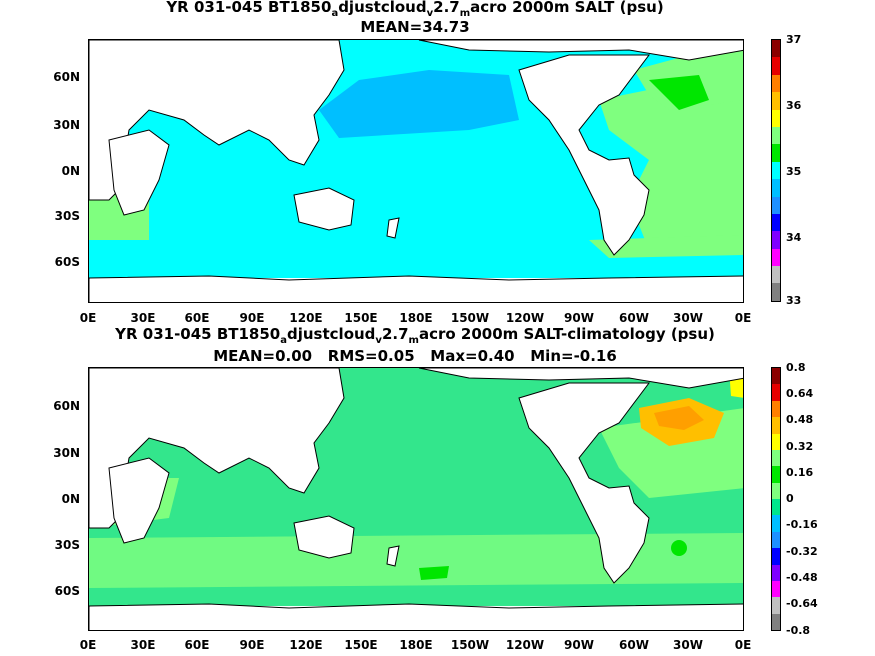  I want to click on bottom-lon-label: 120E, so click(306, 645).